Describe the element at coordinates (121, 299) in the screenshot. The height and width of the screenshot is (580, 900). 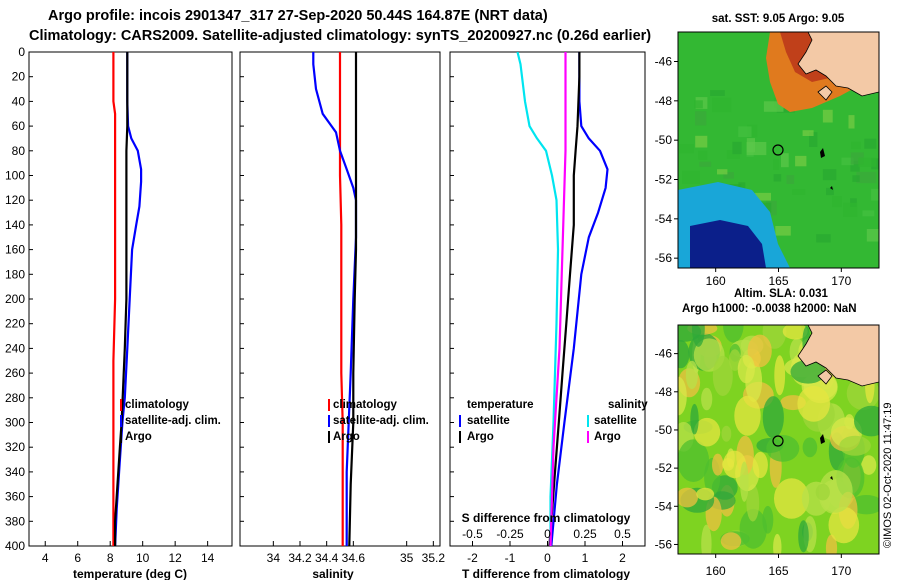
I see `series-line-argo` at that location.